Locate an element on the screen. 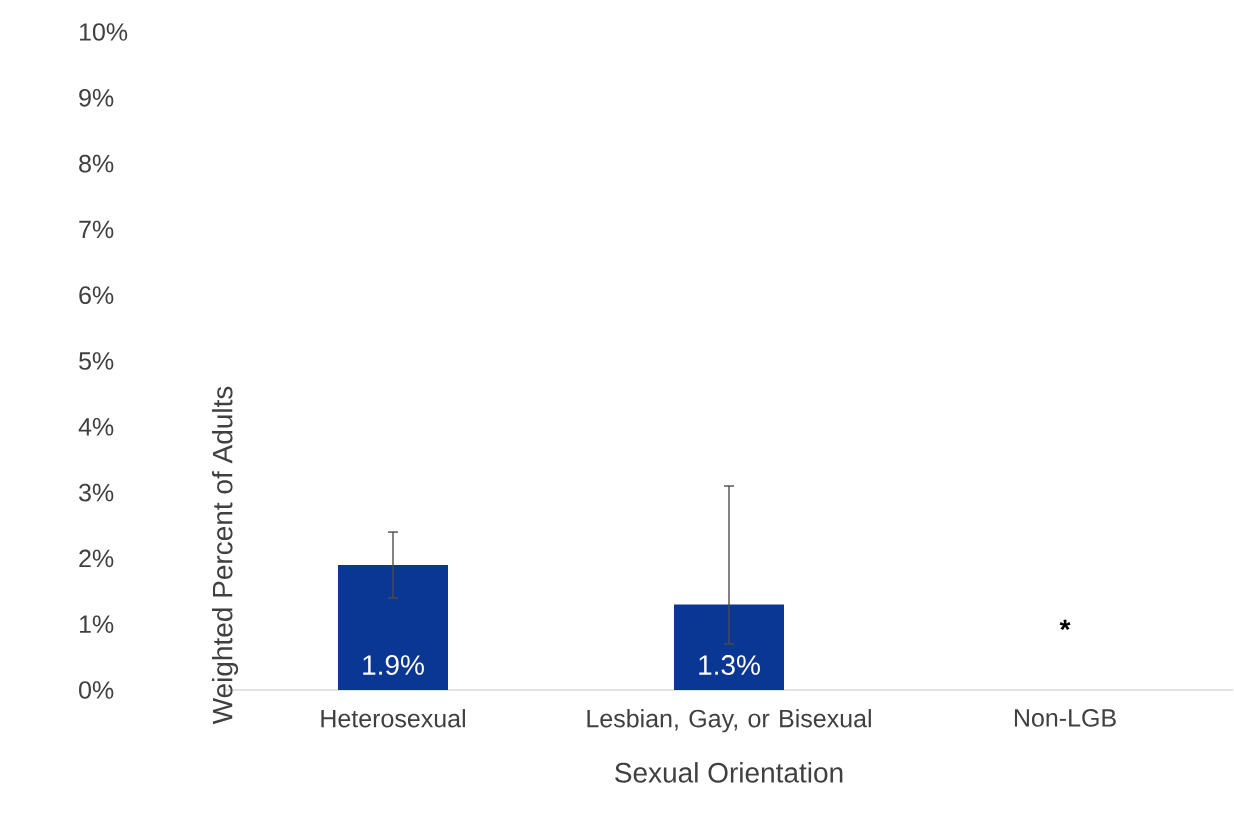  y-tick-label: 1% is located at coordinates (96, 624).